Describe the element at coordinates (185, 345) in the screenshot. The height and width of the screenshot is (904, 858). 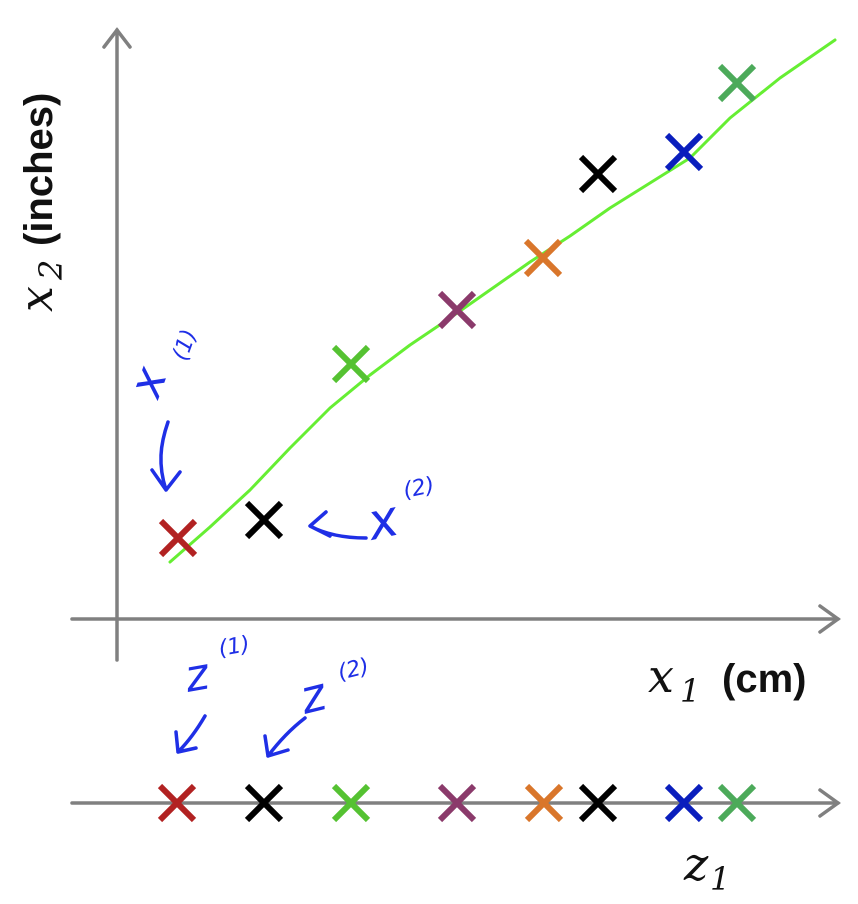
I see `annotation-x1-superscript: (1)` at that location.